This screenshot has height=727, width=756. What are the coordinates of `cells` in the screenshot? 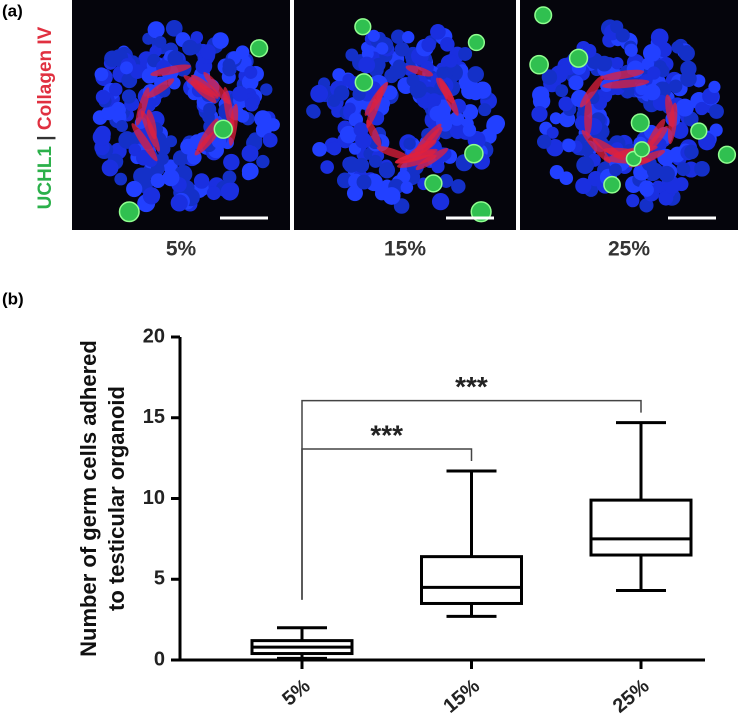 It's located at (406, 120).